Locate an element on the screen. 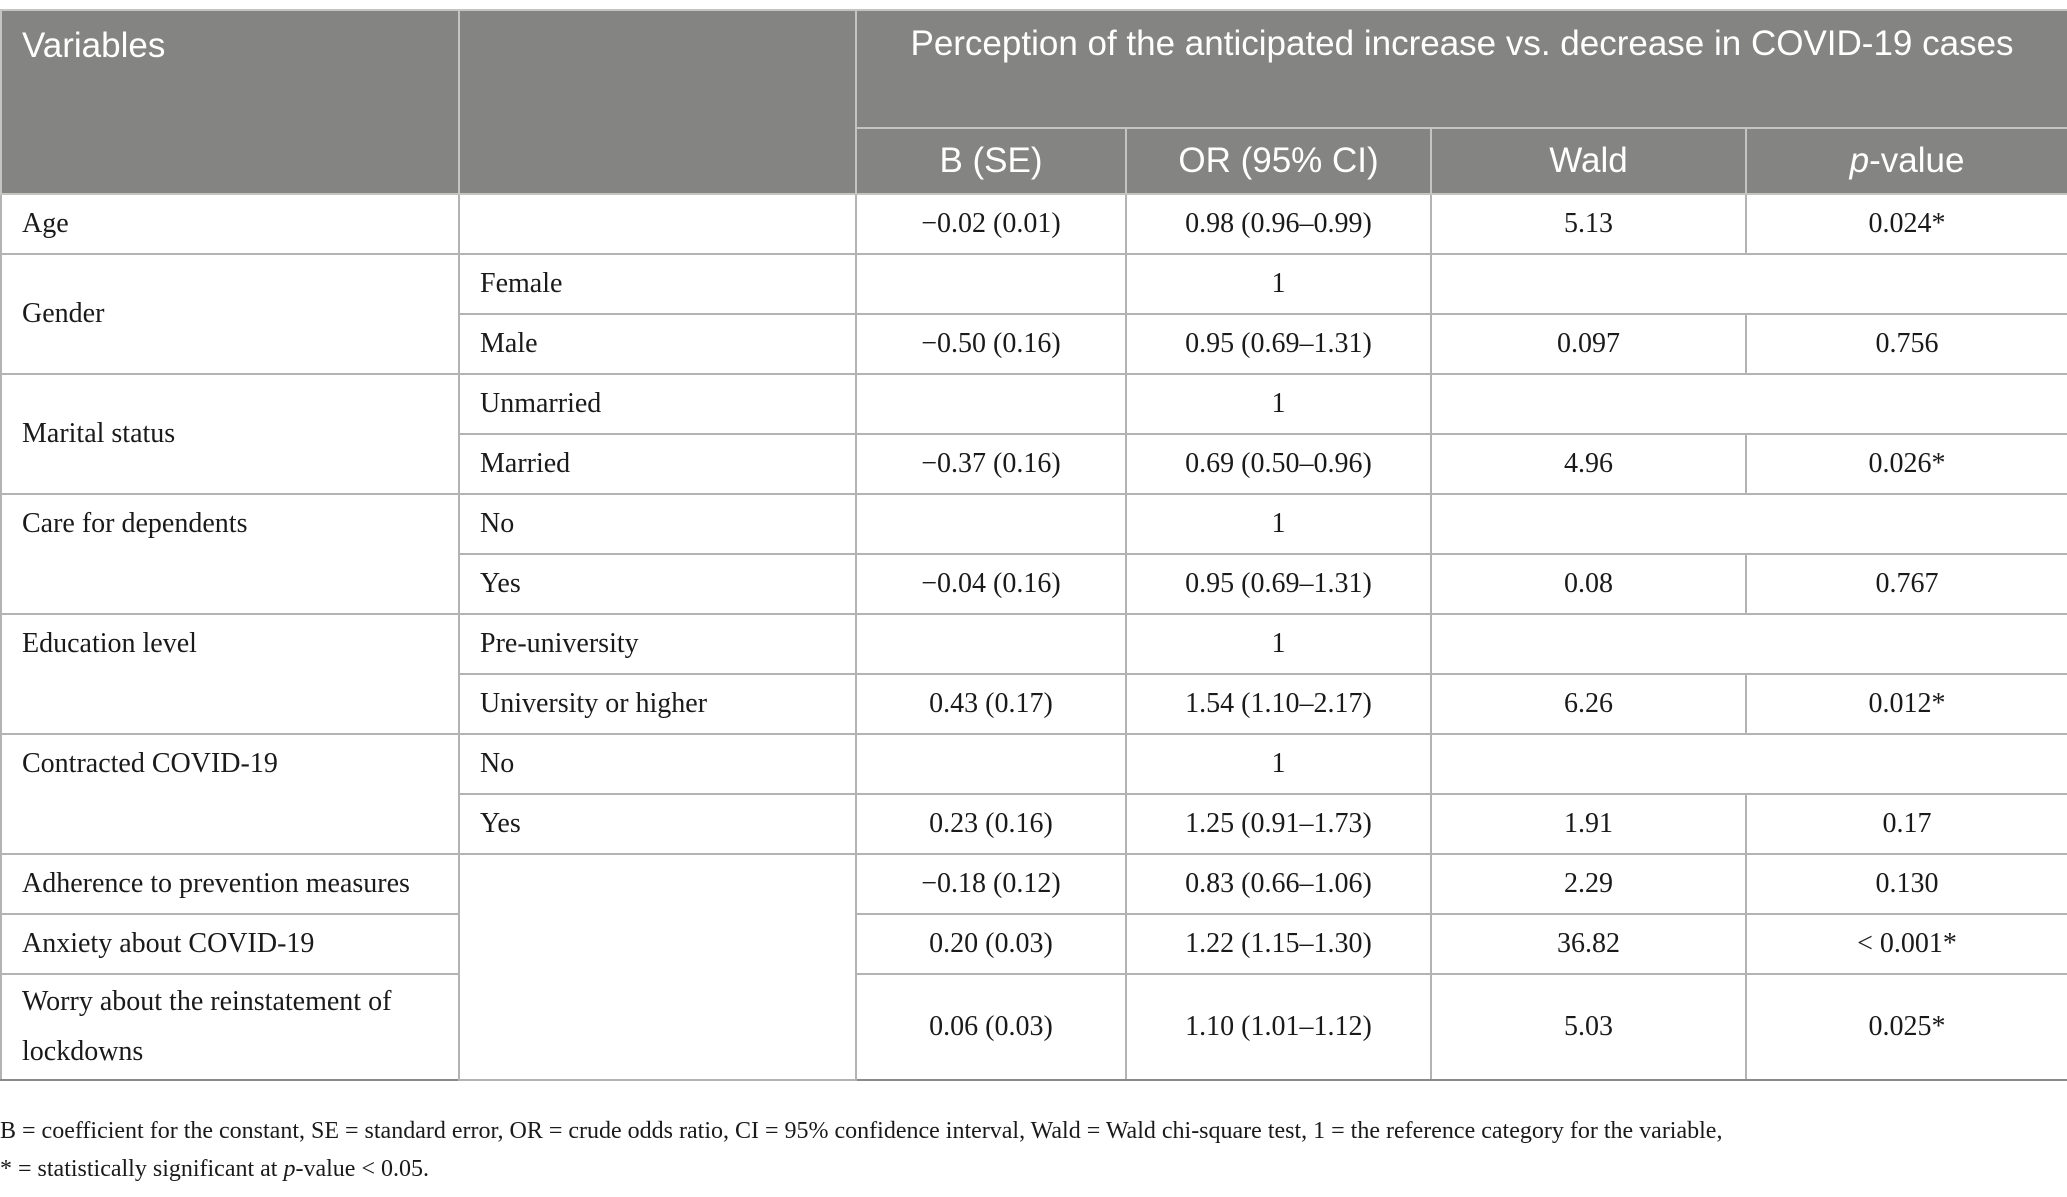  cell-wald: 5.03 is located at coordinates (1588, 1027).